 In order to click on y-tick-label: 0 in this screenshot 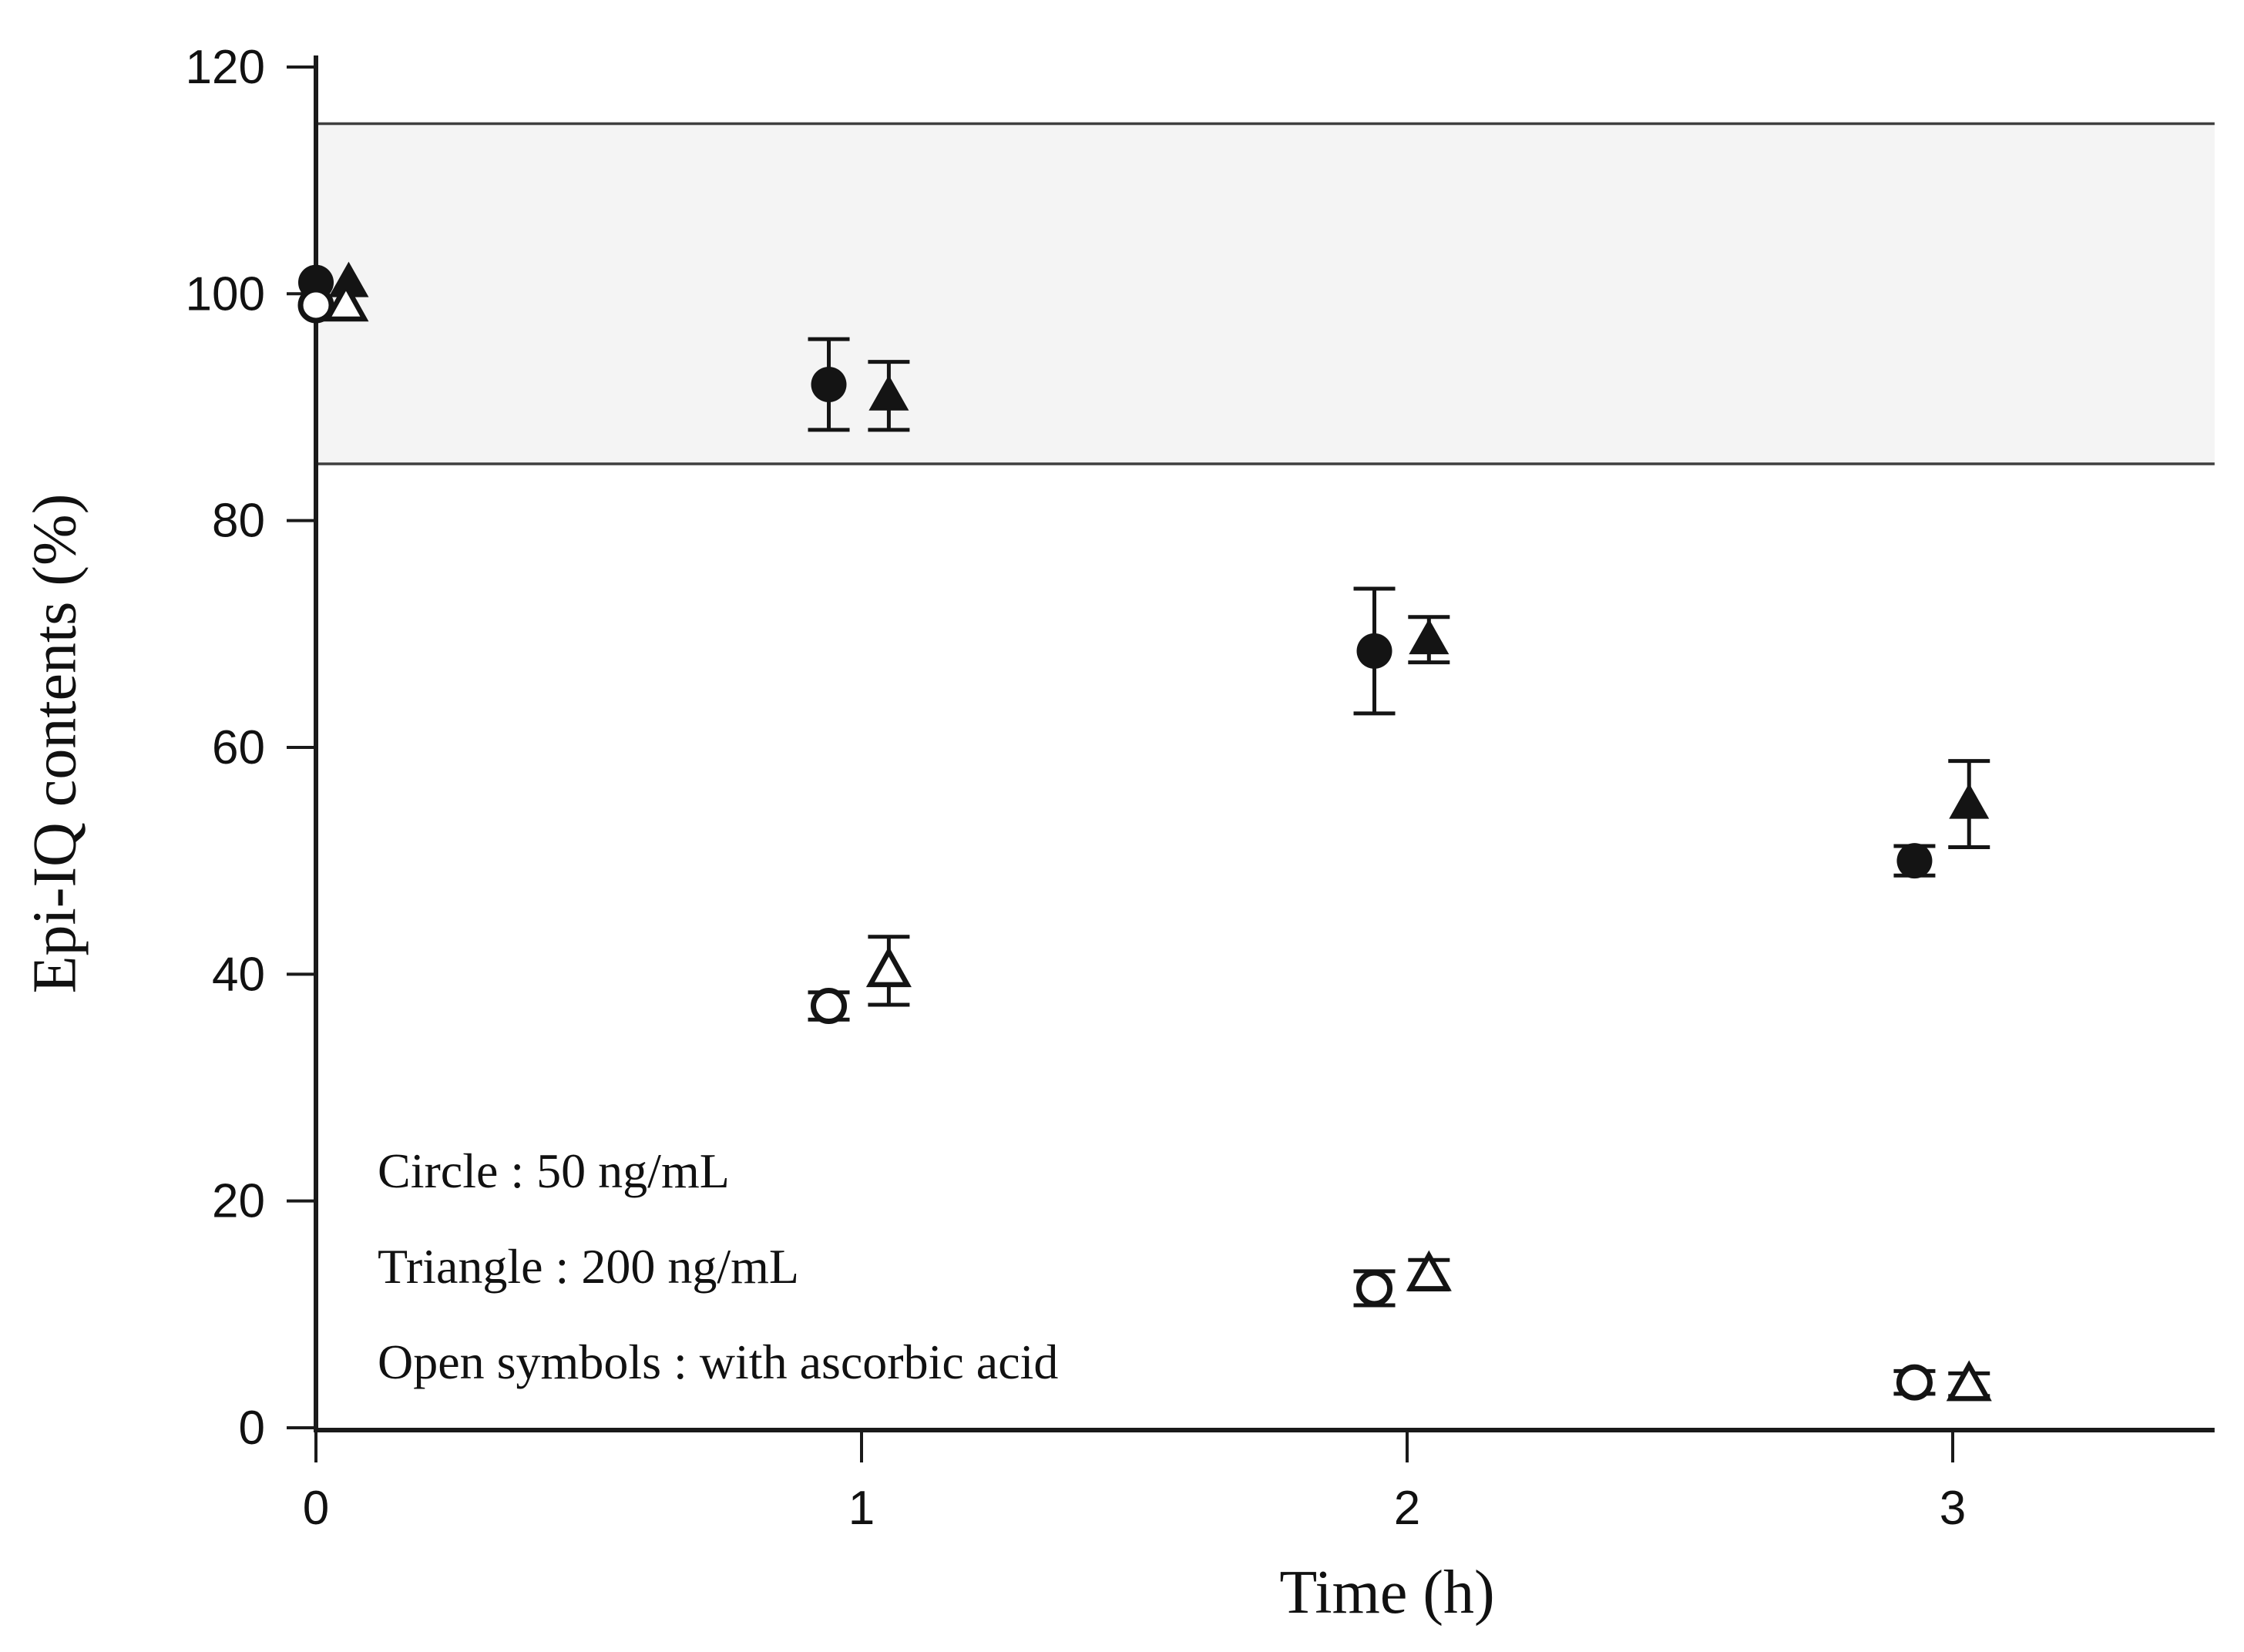, I will do `click(252, 1428)`.